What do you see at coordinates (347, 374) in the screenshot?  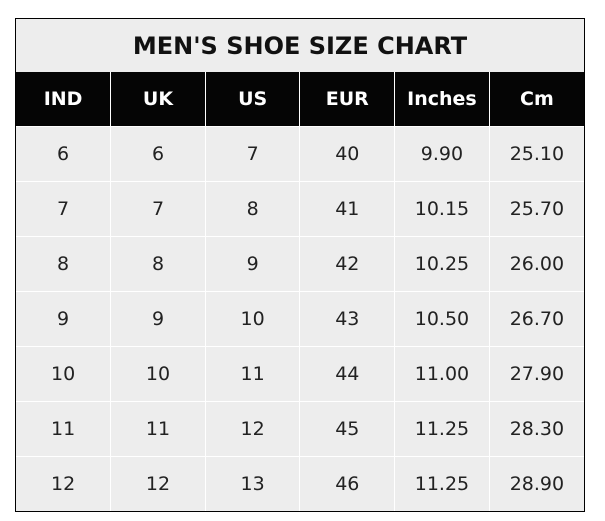 I see `table-cell: 44` at bounding box center [347, 374].